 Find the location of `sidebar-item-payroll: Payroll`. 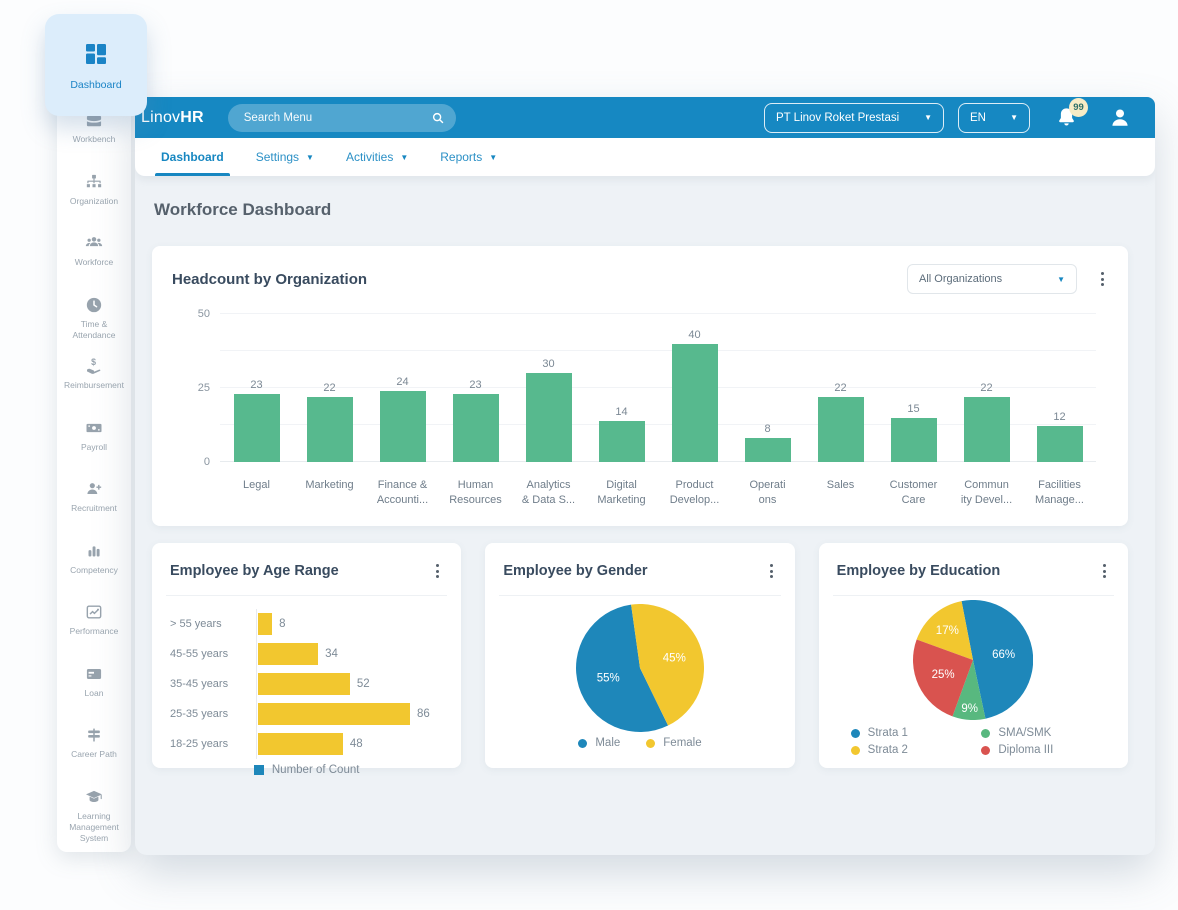

sidebar-item-payroll: Payroll is located at coordinates (94, 449).